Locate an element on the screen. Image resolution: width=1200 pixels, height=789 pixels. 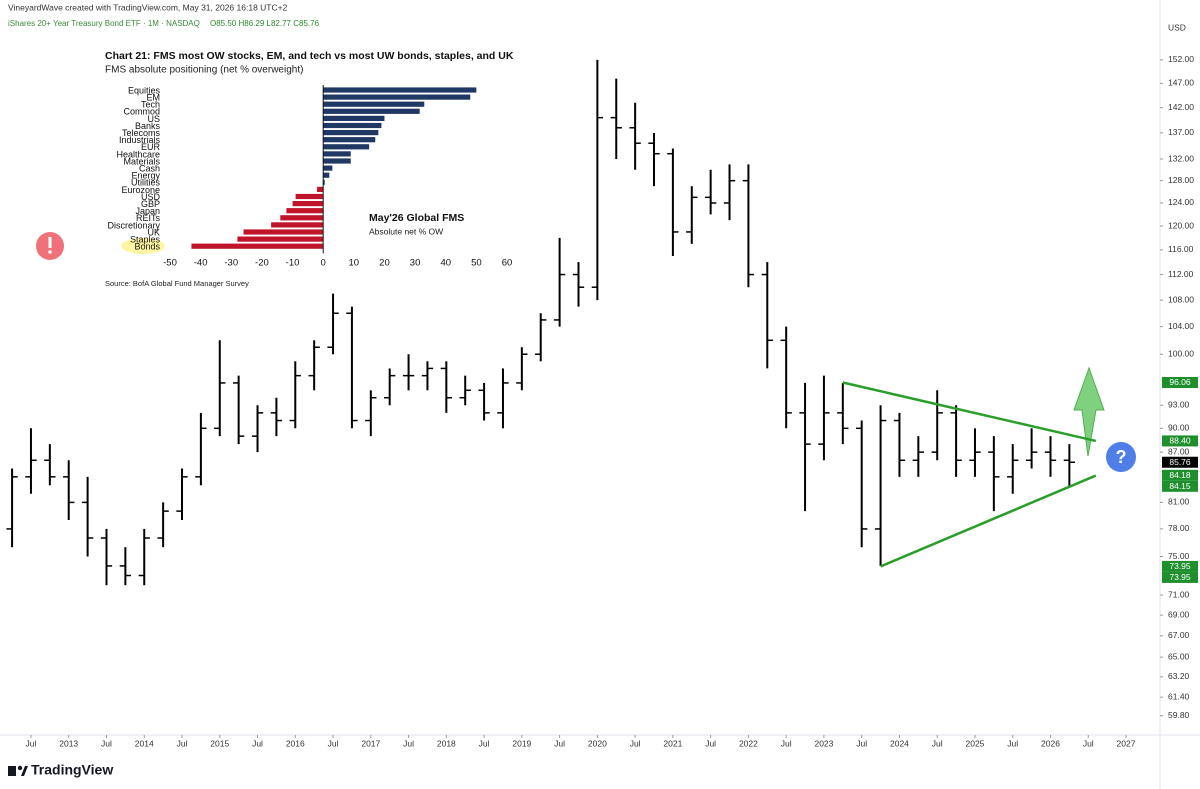
logo: TradingView is located at coordinates (60, 770).